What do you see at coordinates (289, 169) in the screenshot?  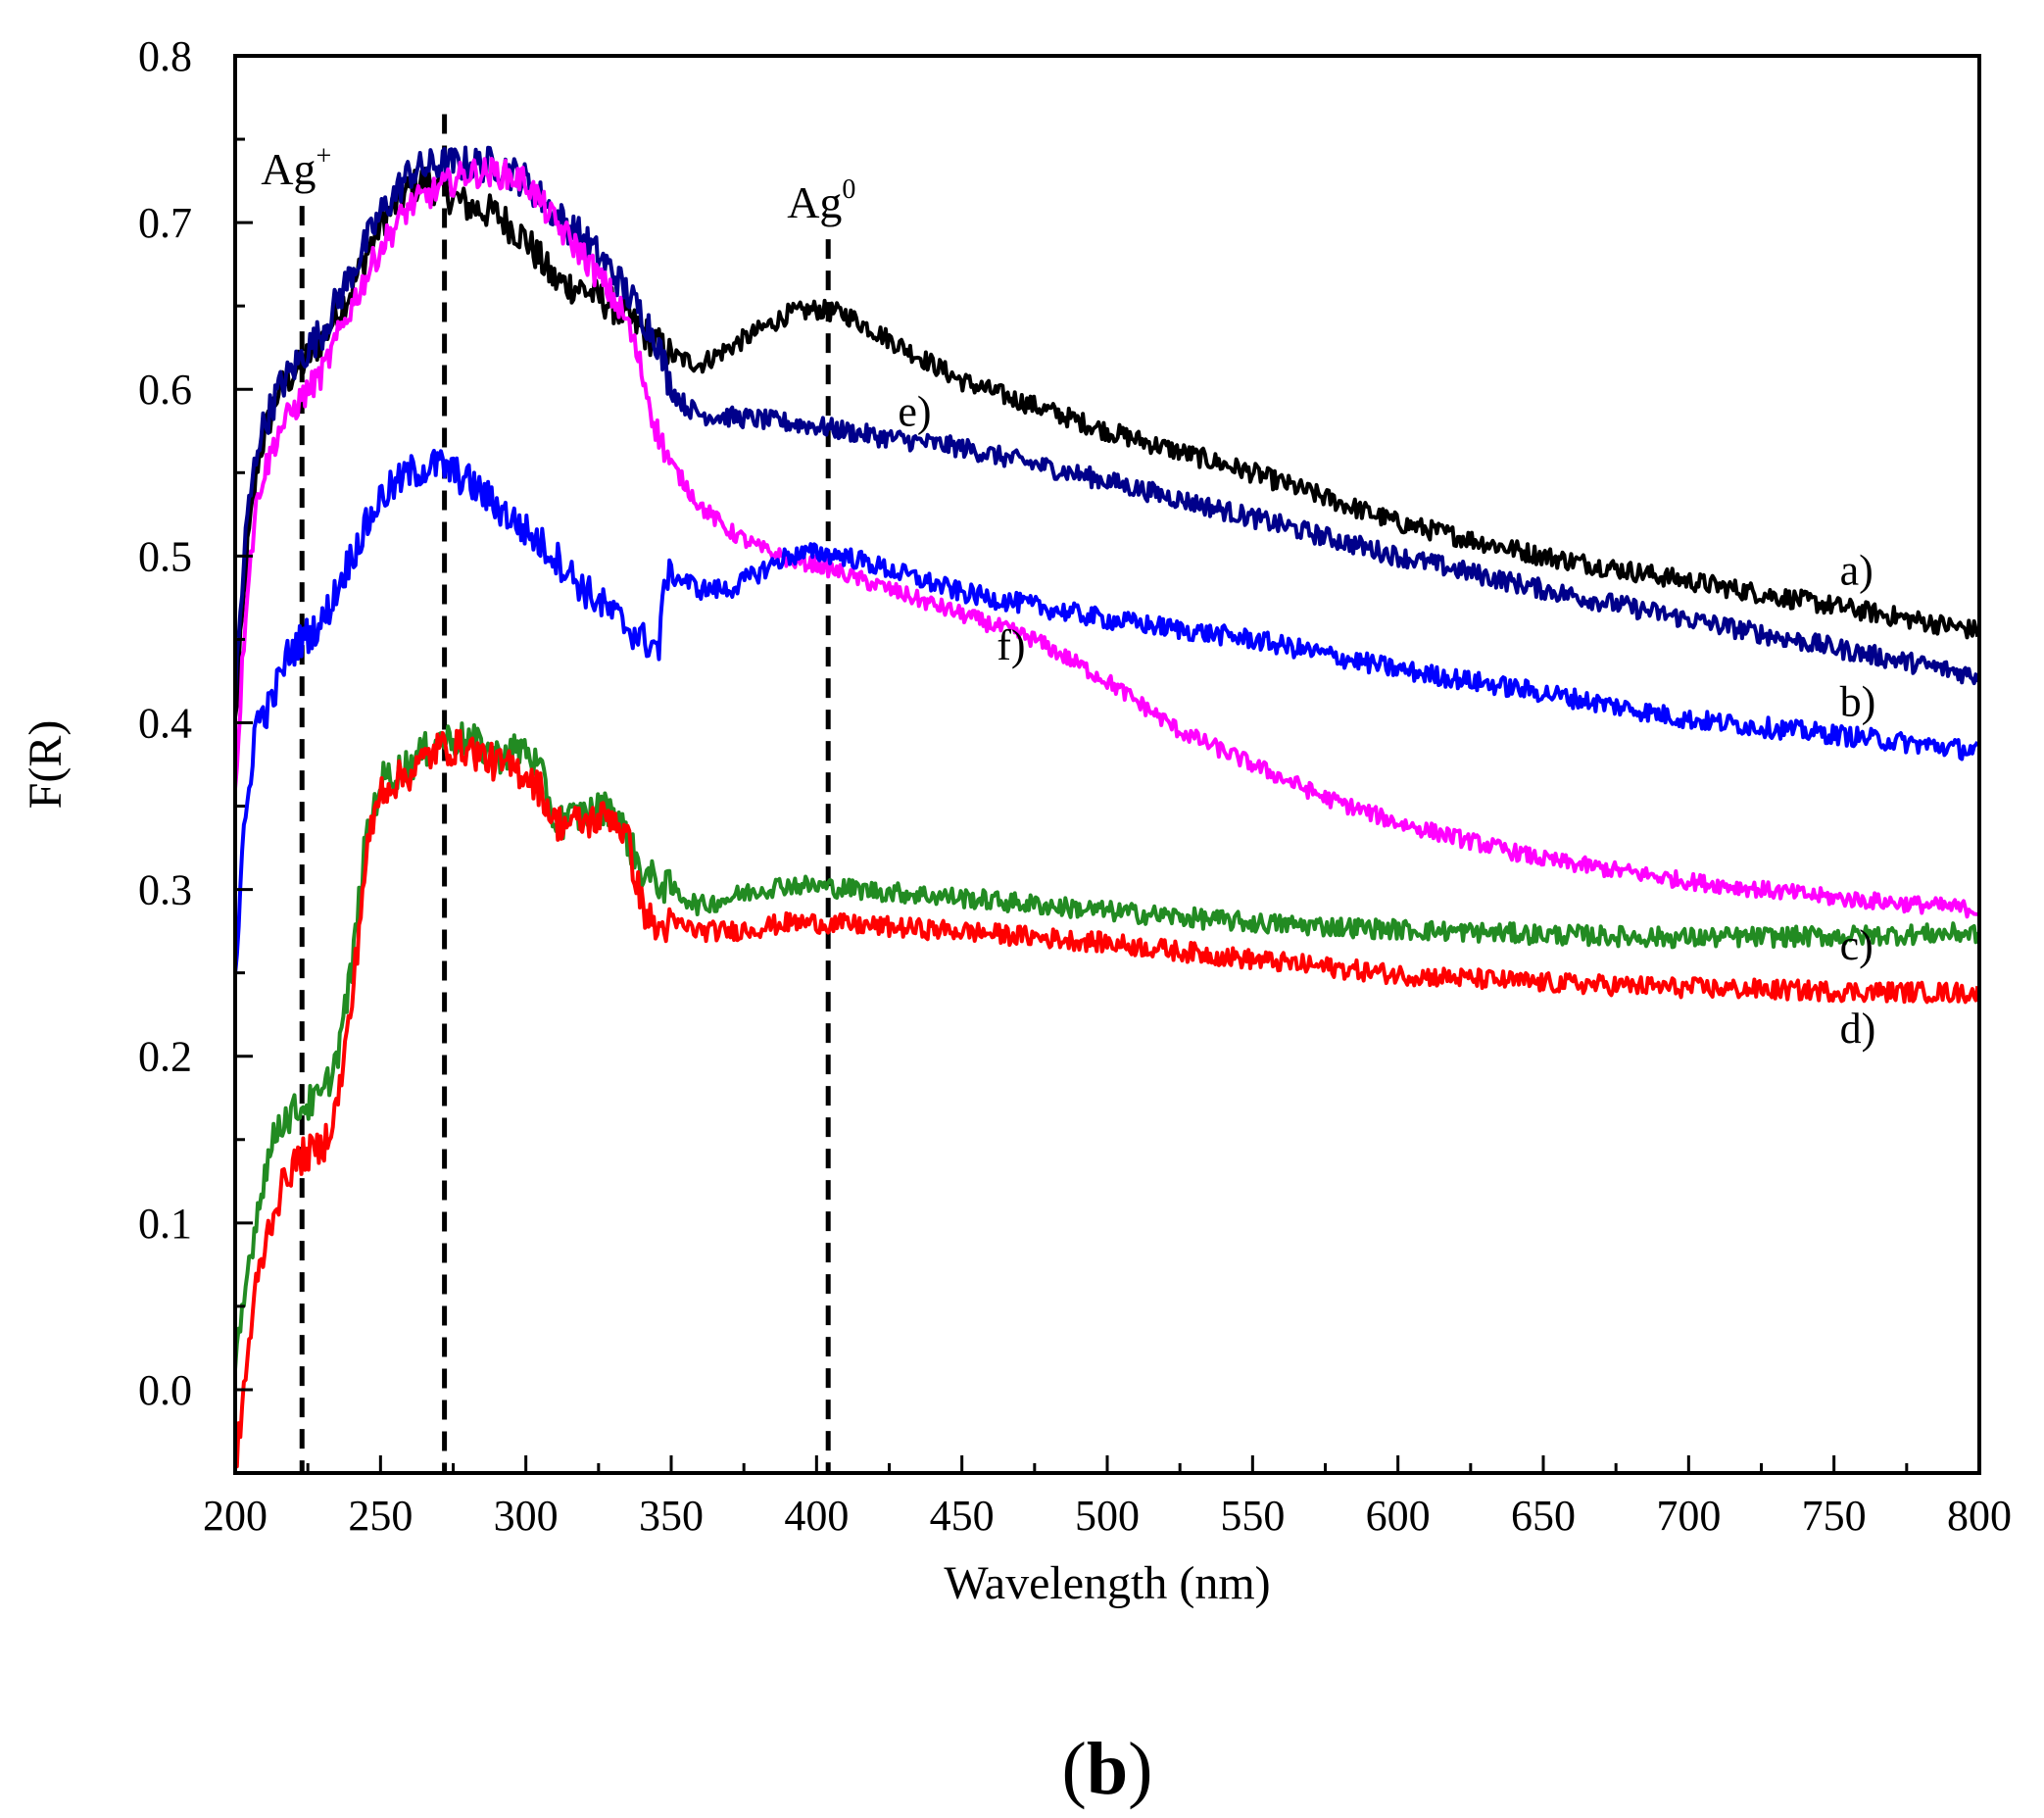 I see `annotation-ag-plus-base: Ag` at bounding box center [289, 169].